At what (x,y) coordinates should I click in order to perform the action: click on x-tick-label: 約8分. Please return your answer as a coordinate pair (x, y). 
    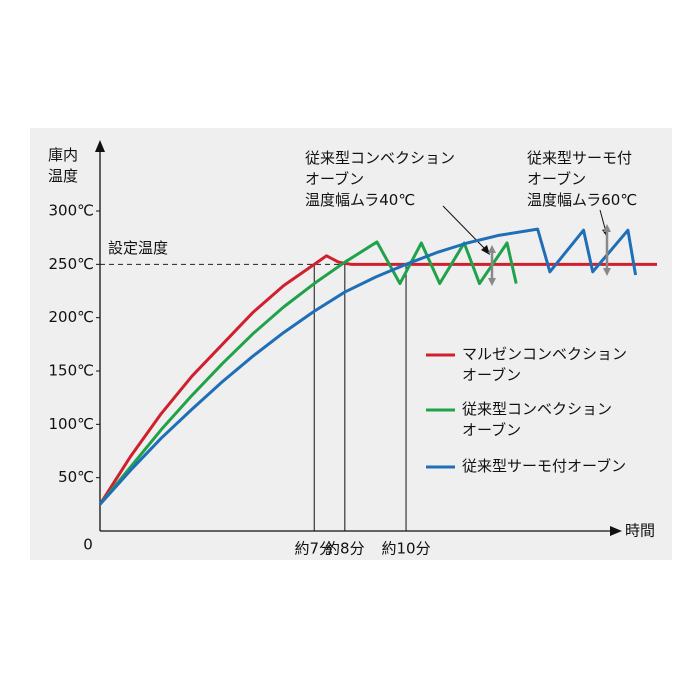
    Looking at the image, I should click on (345, 549).